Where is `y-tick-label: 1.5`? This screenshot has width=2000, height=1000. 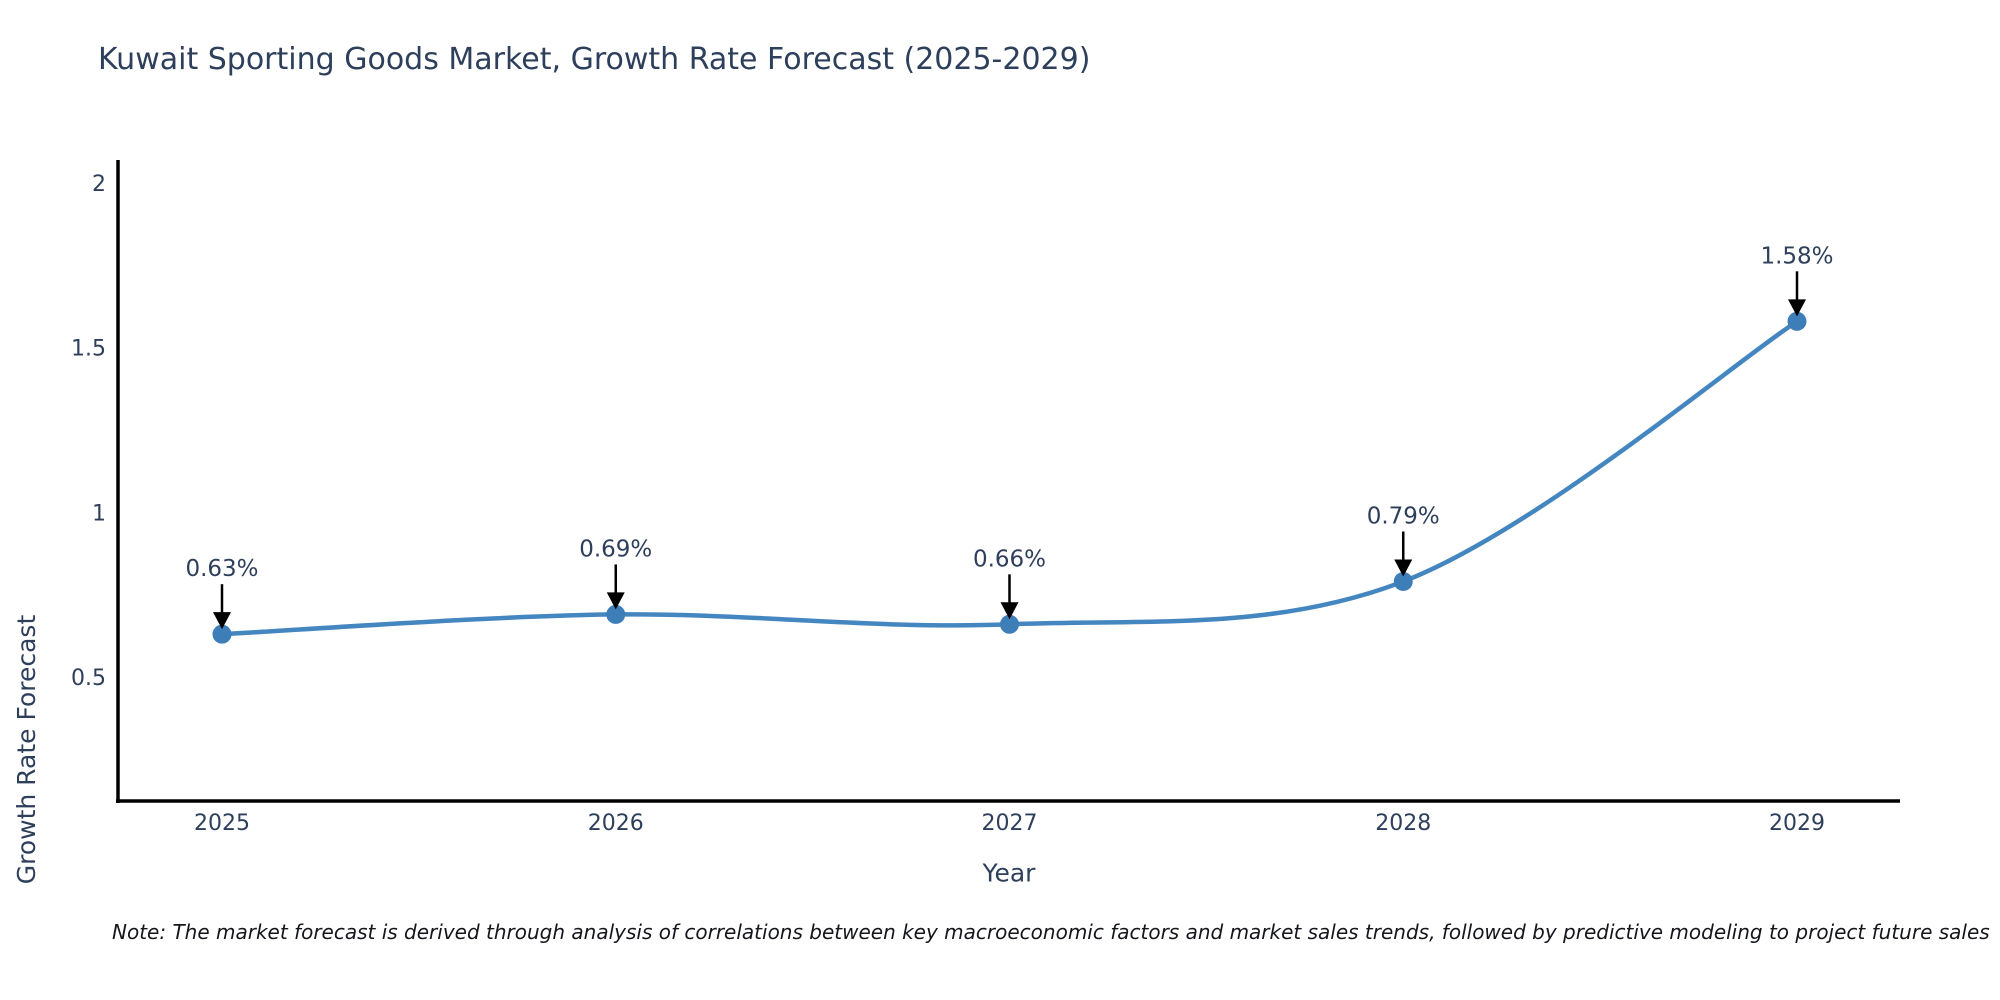 y-tick-label: 1.5 is located at coordinates (88, 349).